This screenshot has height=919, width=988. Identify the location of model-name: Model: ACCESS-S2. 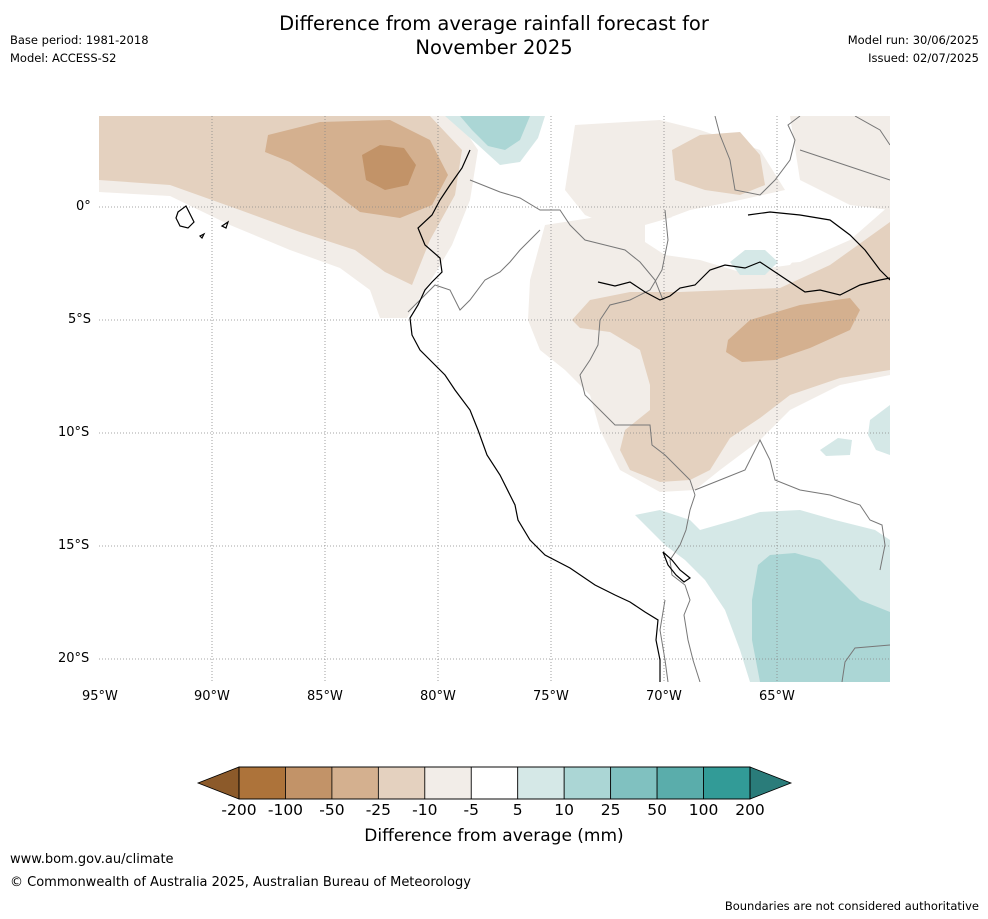
(63, 58).